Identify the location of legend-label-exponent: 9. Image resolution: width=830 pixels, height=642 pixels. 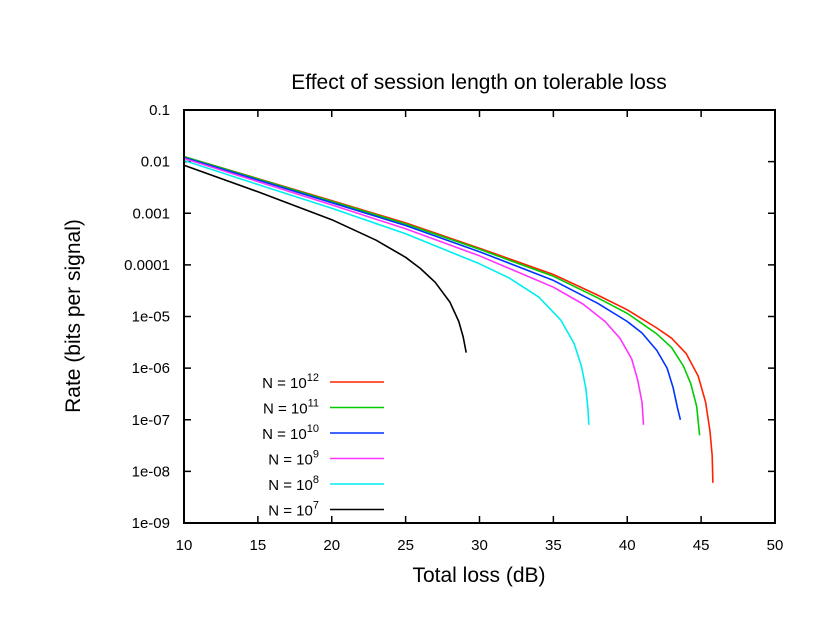
(316, 455).